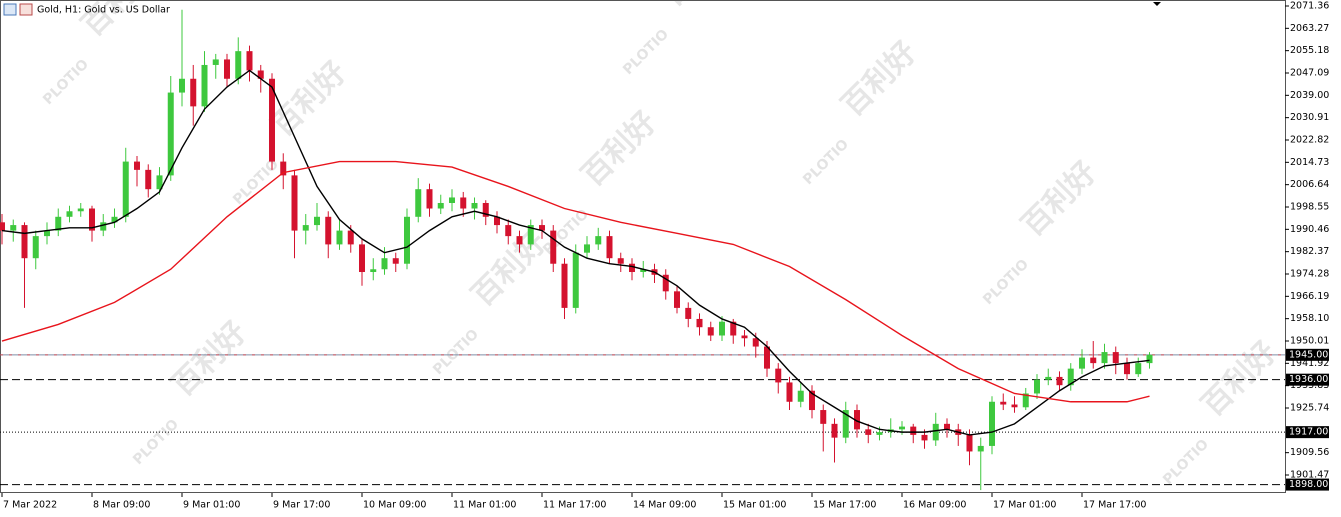  What do you see at coordinates (1309, 229) in the screenshot?
I see `y-tick-label: 1990.46` at bounding box center [1309, 229].